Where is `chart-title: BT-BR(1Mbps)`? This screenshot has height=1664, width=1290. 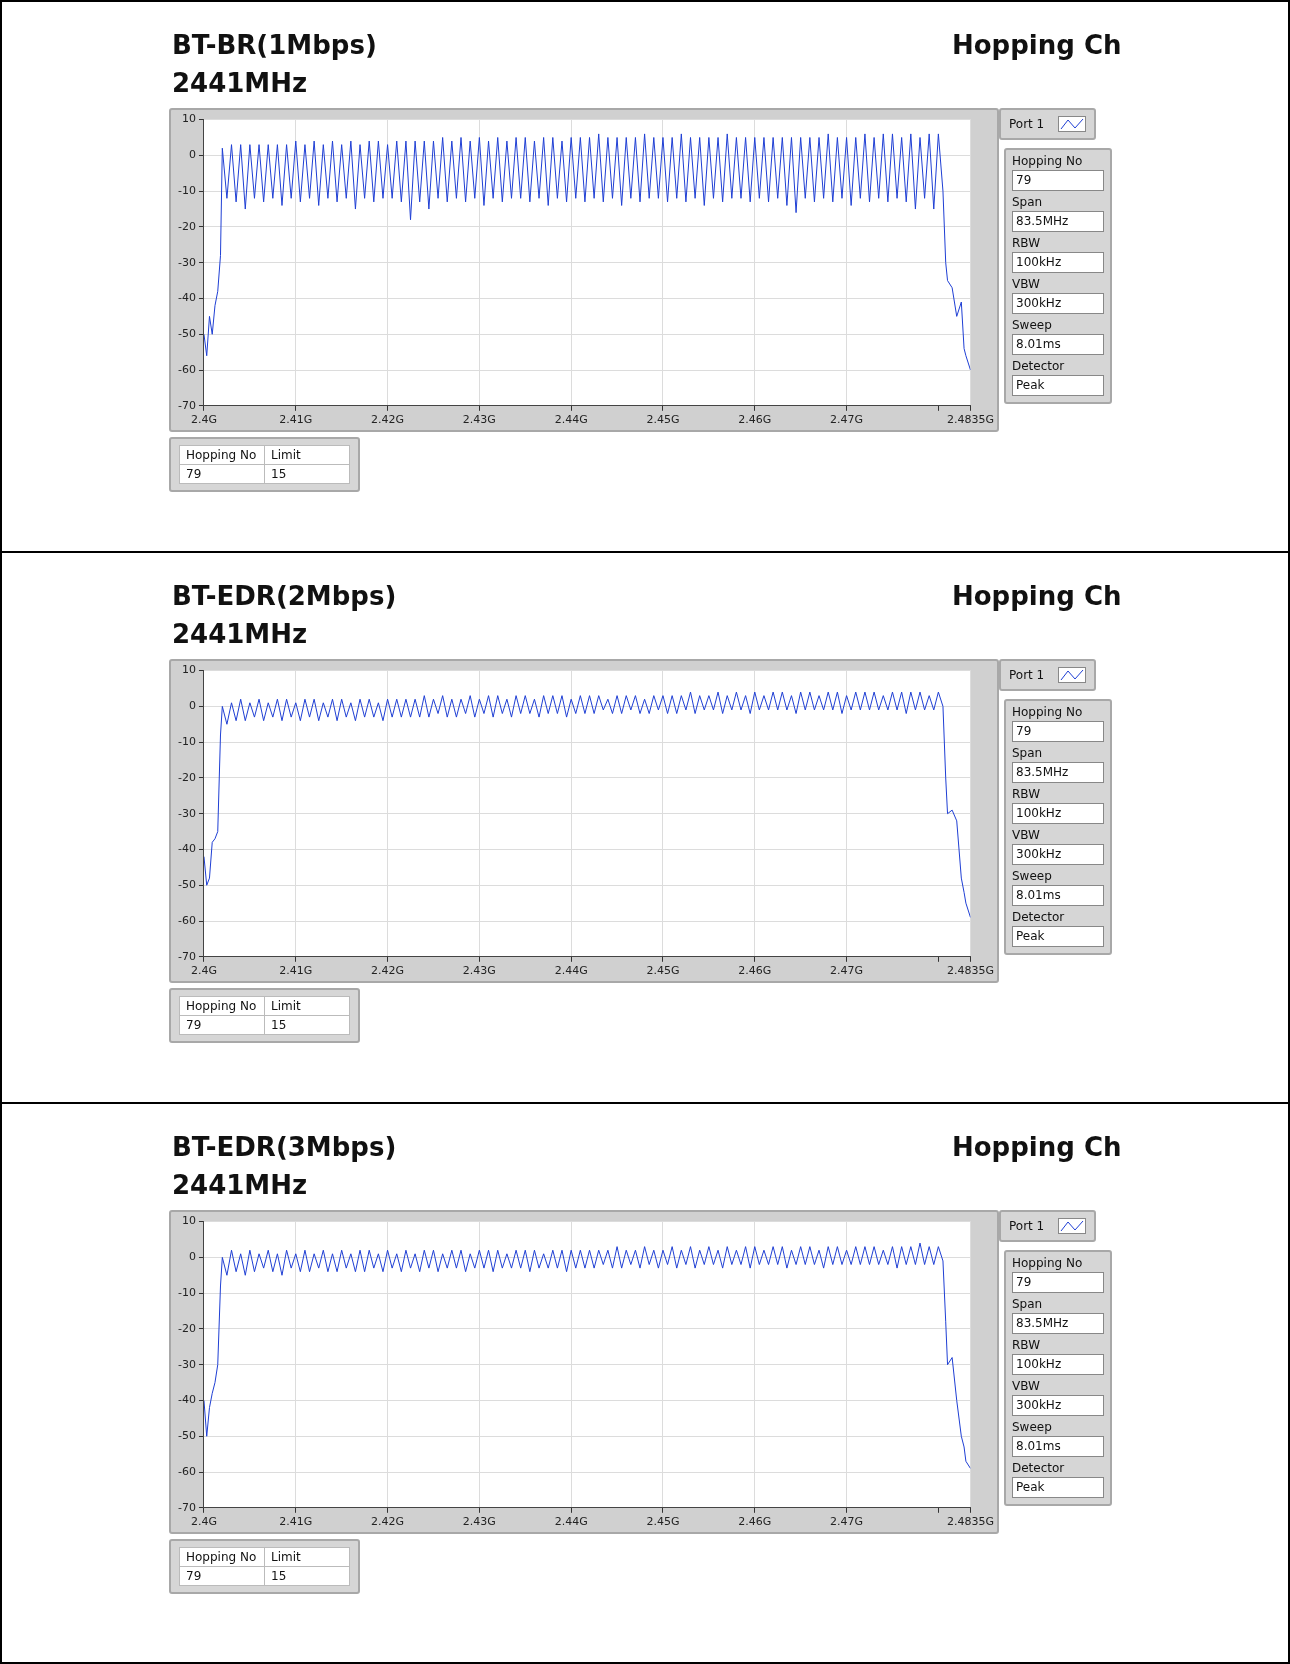
chart-title: BT-BR(1Mbps) is located at coordinates (274, 45).